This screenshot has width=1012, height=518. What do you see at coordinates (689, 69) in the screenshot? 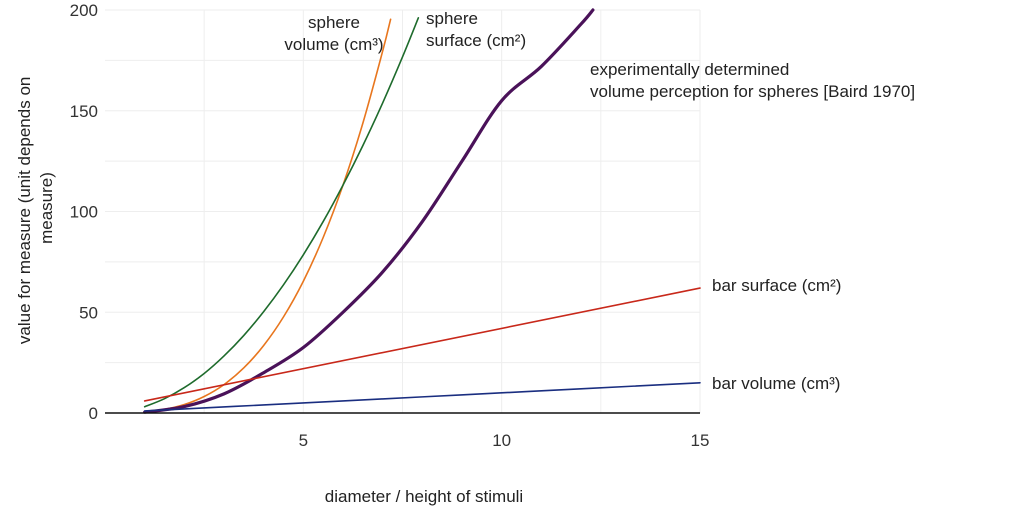
I see `baird-perception-label-line: experimentally determined` at bounding box center [689, 69].